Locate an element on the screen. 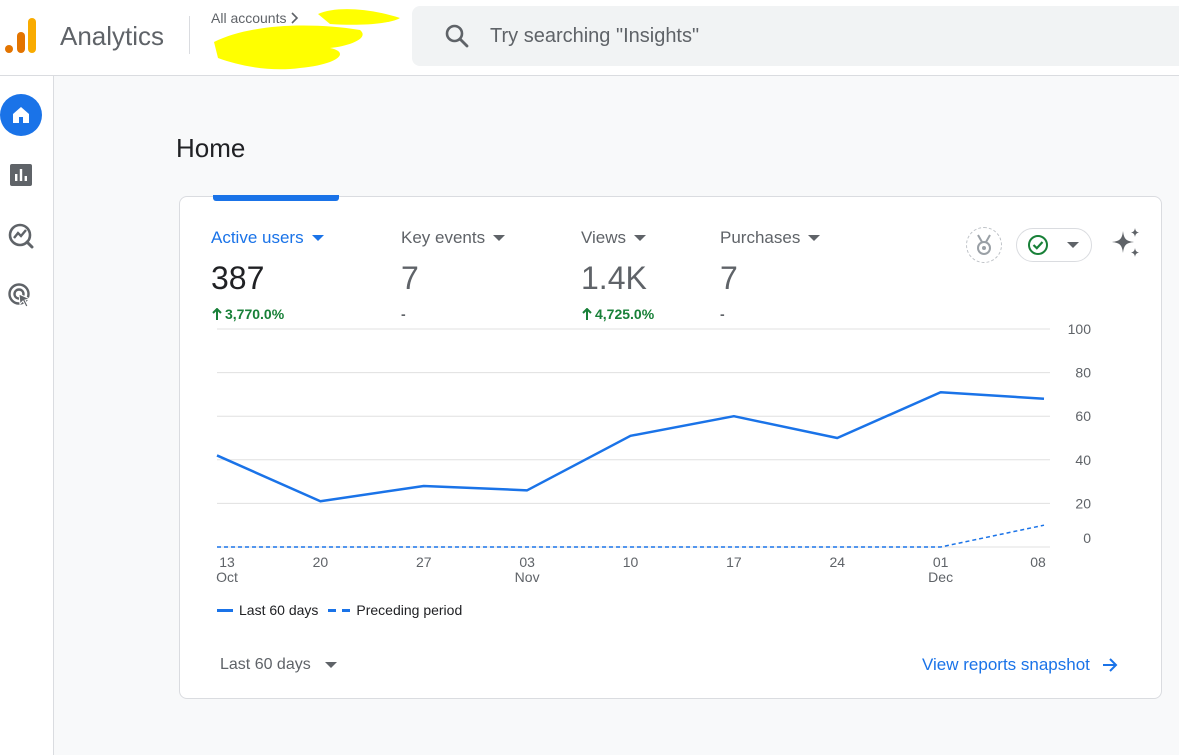 The width and height of the screenshot is (1179, 755). x-tick-label: 13 is located at coordinates (227, 562).